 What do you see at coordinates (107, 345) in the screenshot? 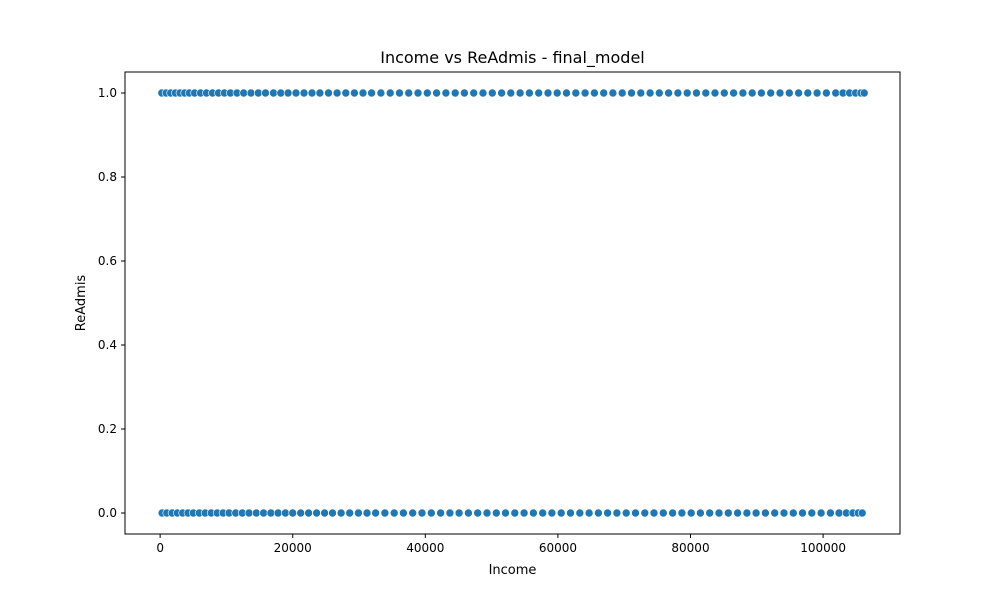
I see `y-tick-label: 0.4` at bounding box center [107, 345].